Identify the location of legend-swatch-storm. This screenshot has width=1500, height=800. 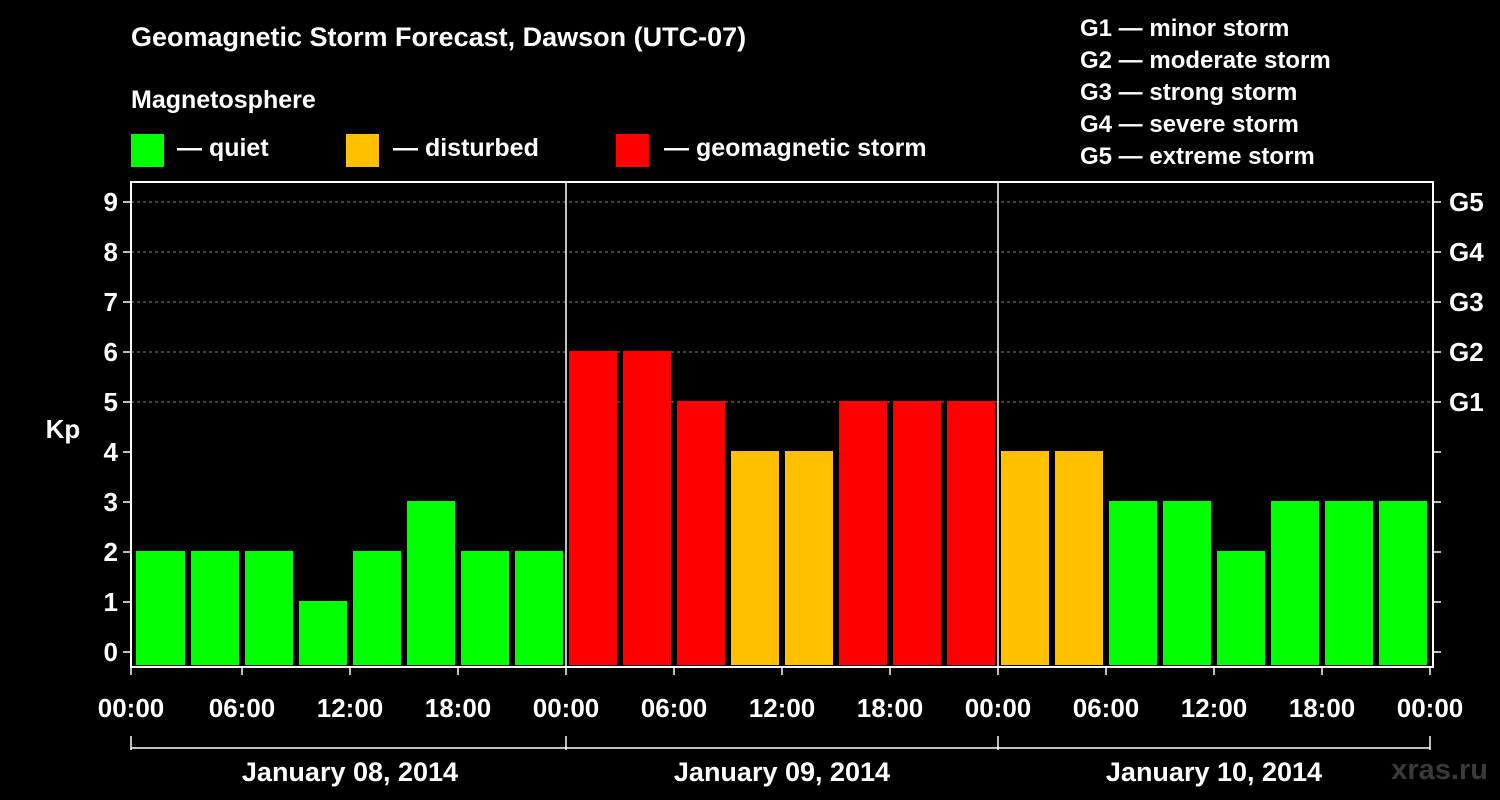
(632, 150).